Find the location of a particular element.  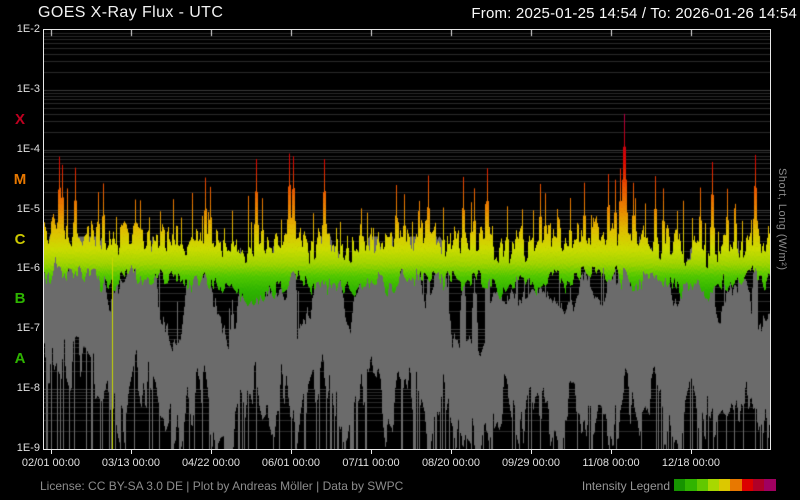

class-label-x: X is located at coordinates (19, 119).